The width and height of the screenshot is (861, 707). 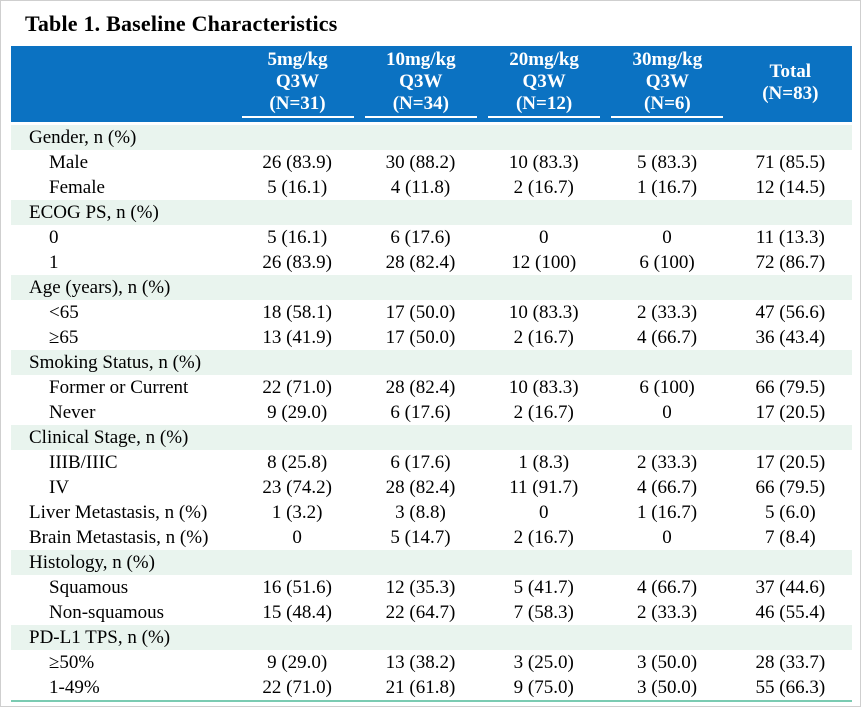 I want to click on cell-value: 12 (35.3), so click(x=420, y=587).